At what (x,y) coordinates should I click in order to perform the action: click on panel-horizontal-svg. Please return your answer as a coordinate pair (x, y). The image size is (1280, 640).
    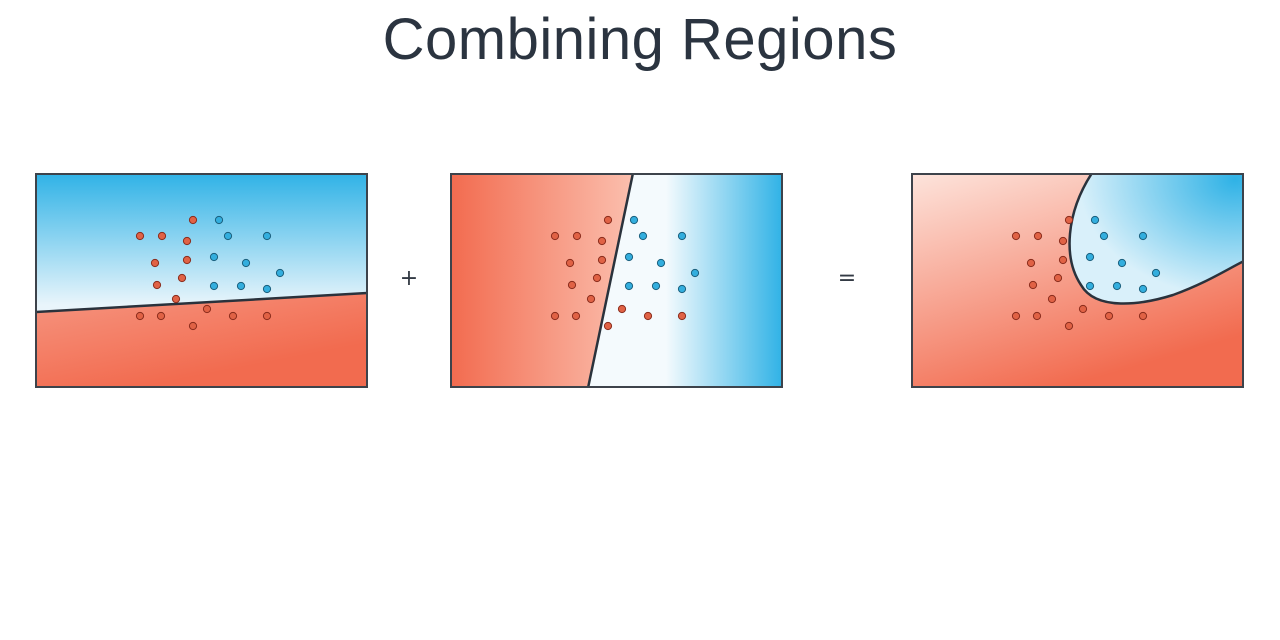
    Looking at the image, I should click on (201, 280).